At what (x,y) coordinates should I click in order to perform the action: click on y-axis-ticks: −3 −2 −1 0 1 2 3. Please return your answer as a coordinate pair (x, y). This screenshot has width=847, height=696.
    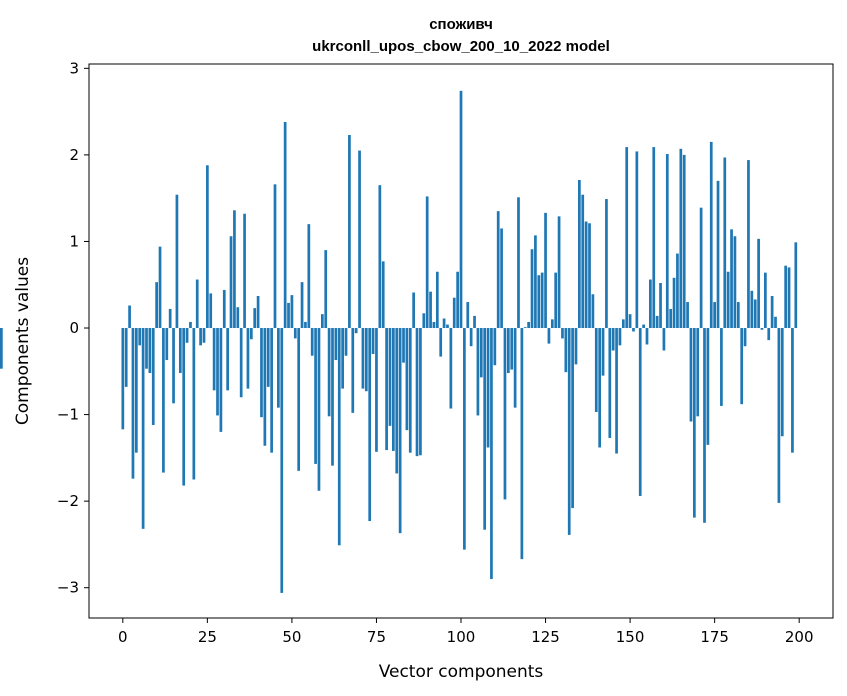
    Looking at the image, I should click on (73, 328).